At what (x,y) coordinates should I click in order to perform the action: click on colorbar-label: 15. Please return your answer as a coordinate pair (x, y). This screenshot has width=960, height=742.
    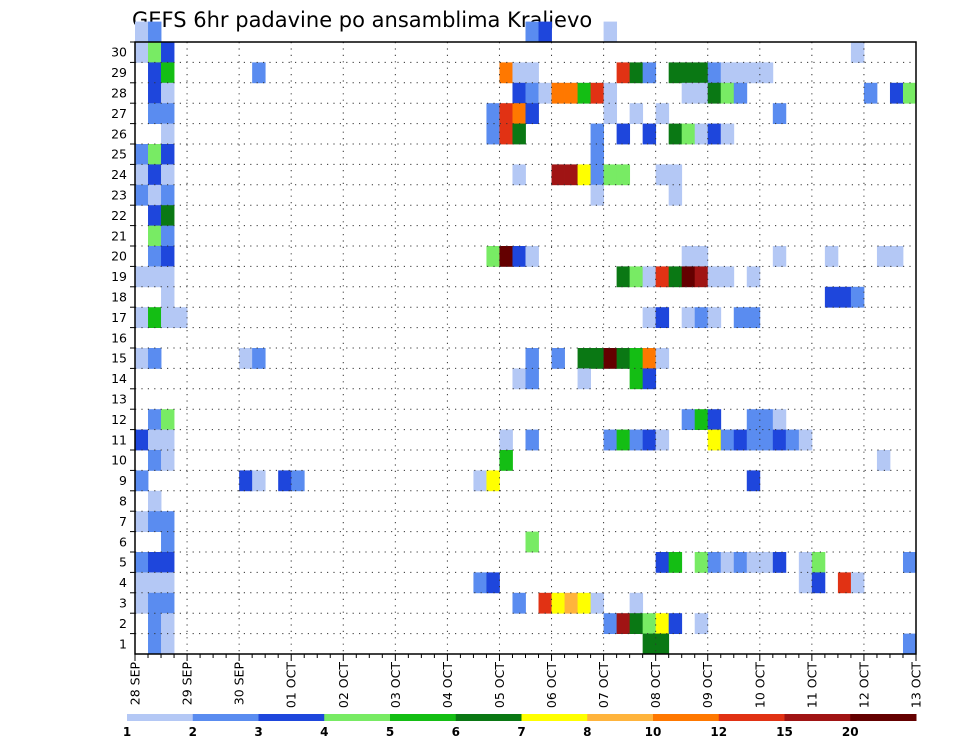
    Looking at the image, I should click on (784, 732).